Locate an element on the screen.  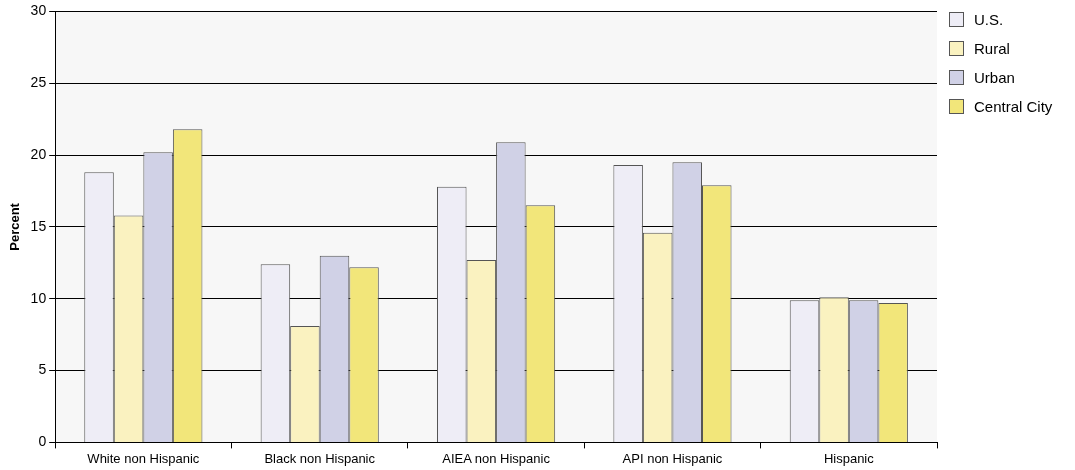
legend-label: Urban is located at coordinates (994, 77).